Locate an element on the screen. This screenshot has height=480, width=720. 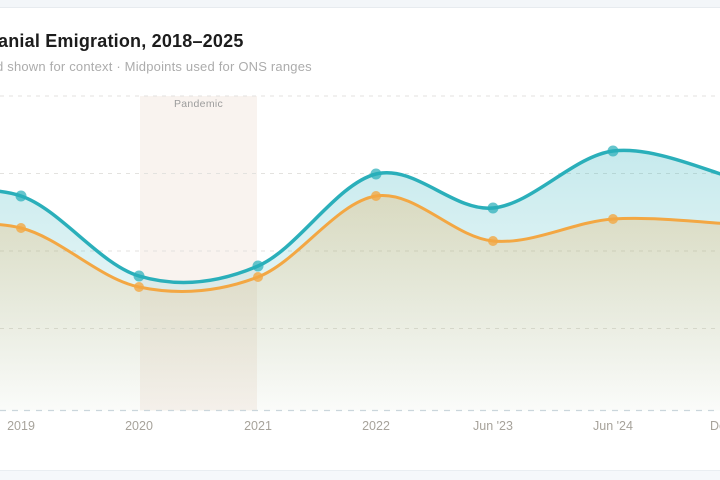
x-axis-label: 2019 is located at coordinates (21, 426).